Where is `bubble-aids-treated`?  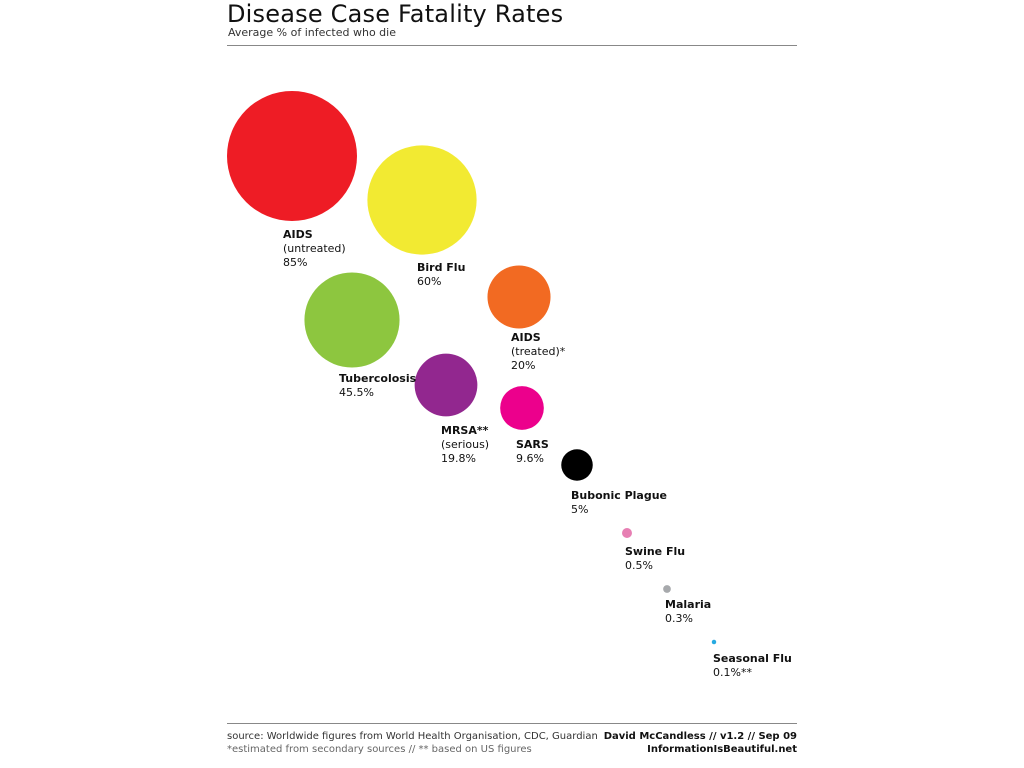 bubble-aids-treated is located at coordinates (519, 297).